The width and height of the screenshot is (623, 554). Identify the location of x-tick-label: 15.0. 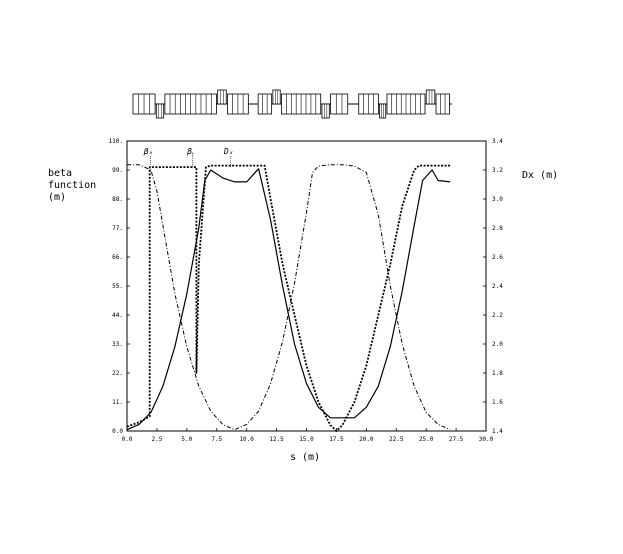
(306, 439).